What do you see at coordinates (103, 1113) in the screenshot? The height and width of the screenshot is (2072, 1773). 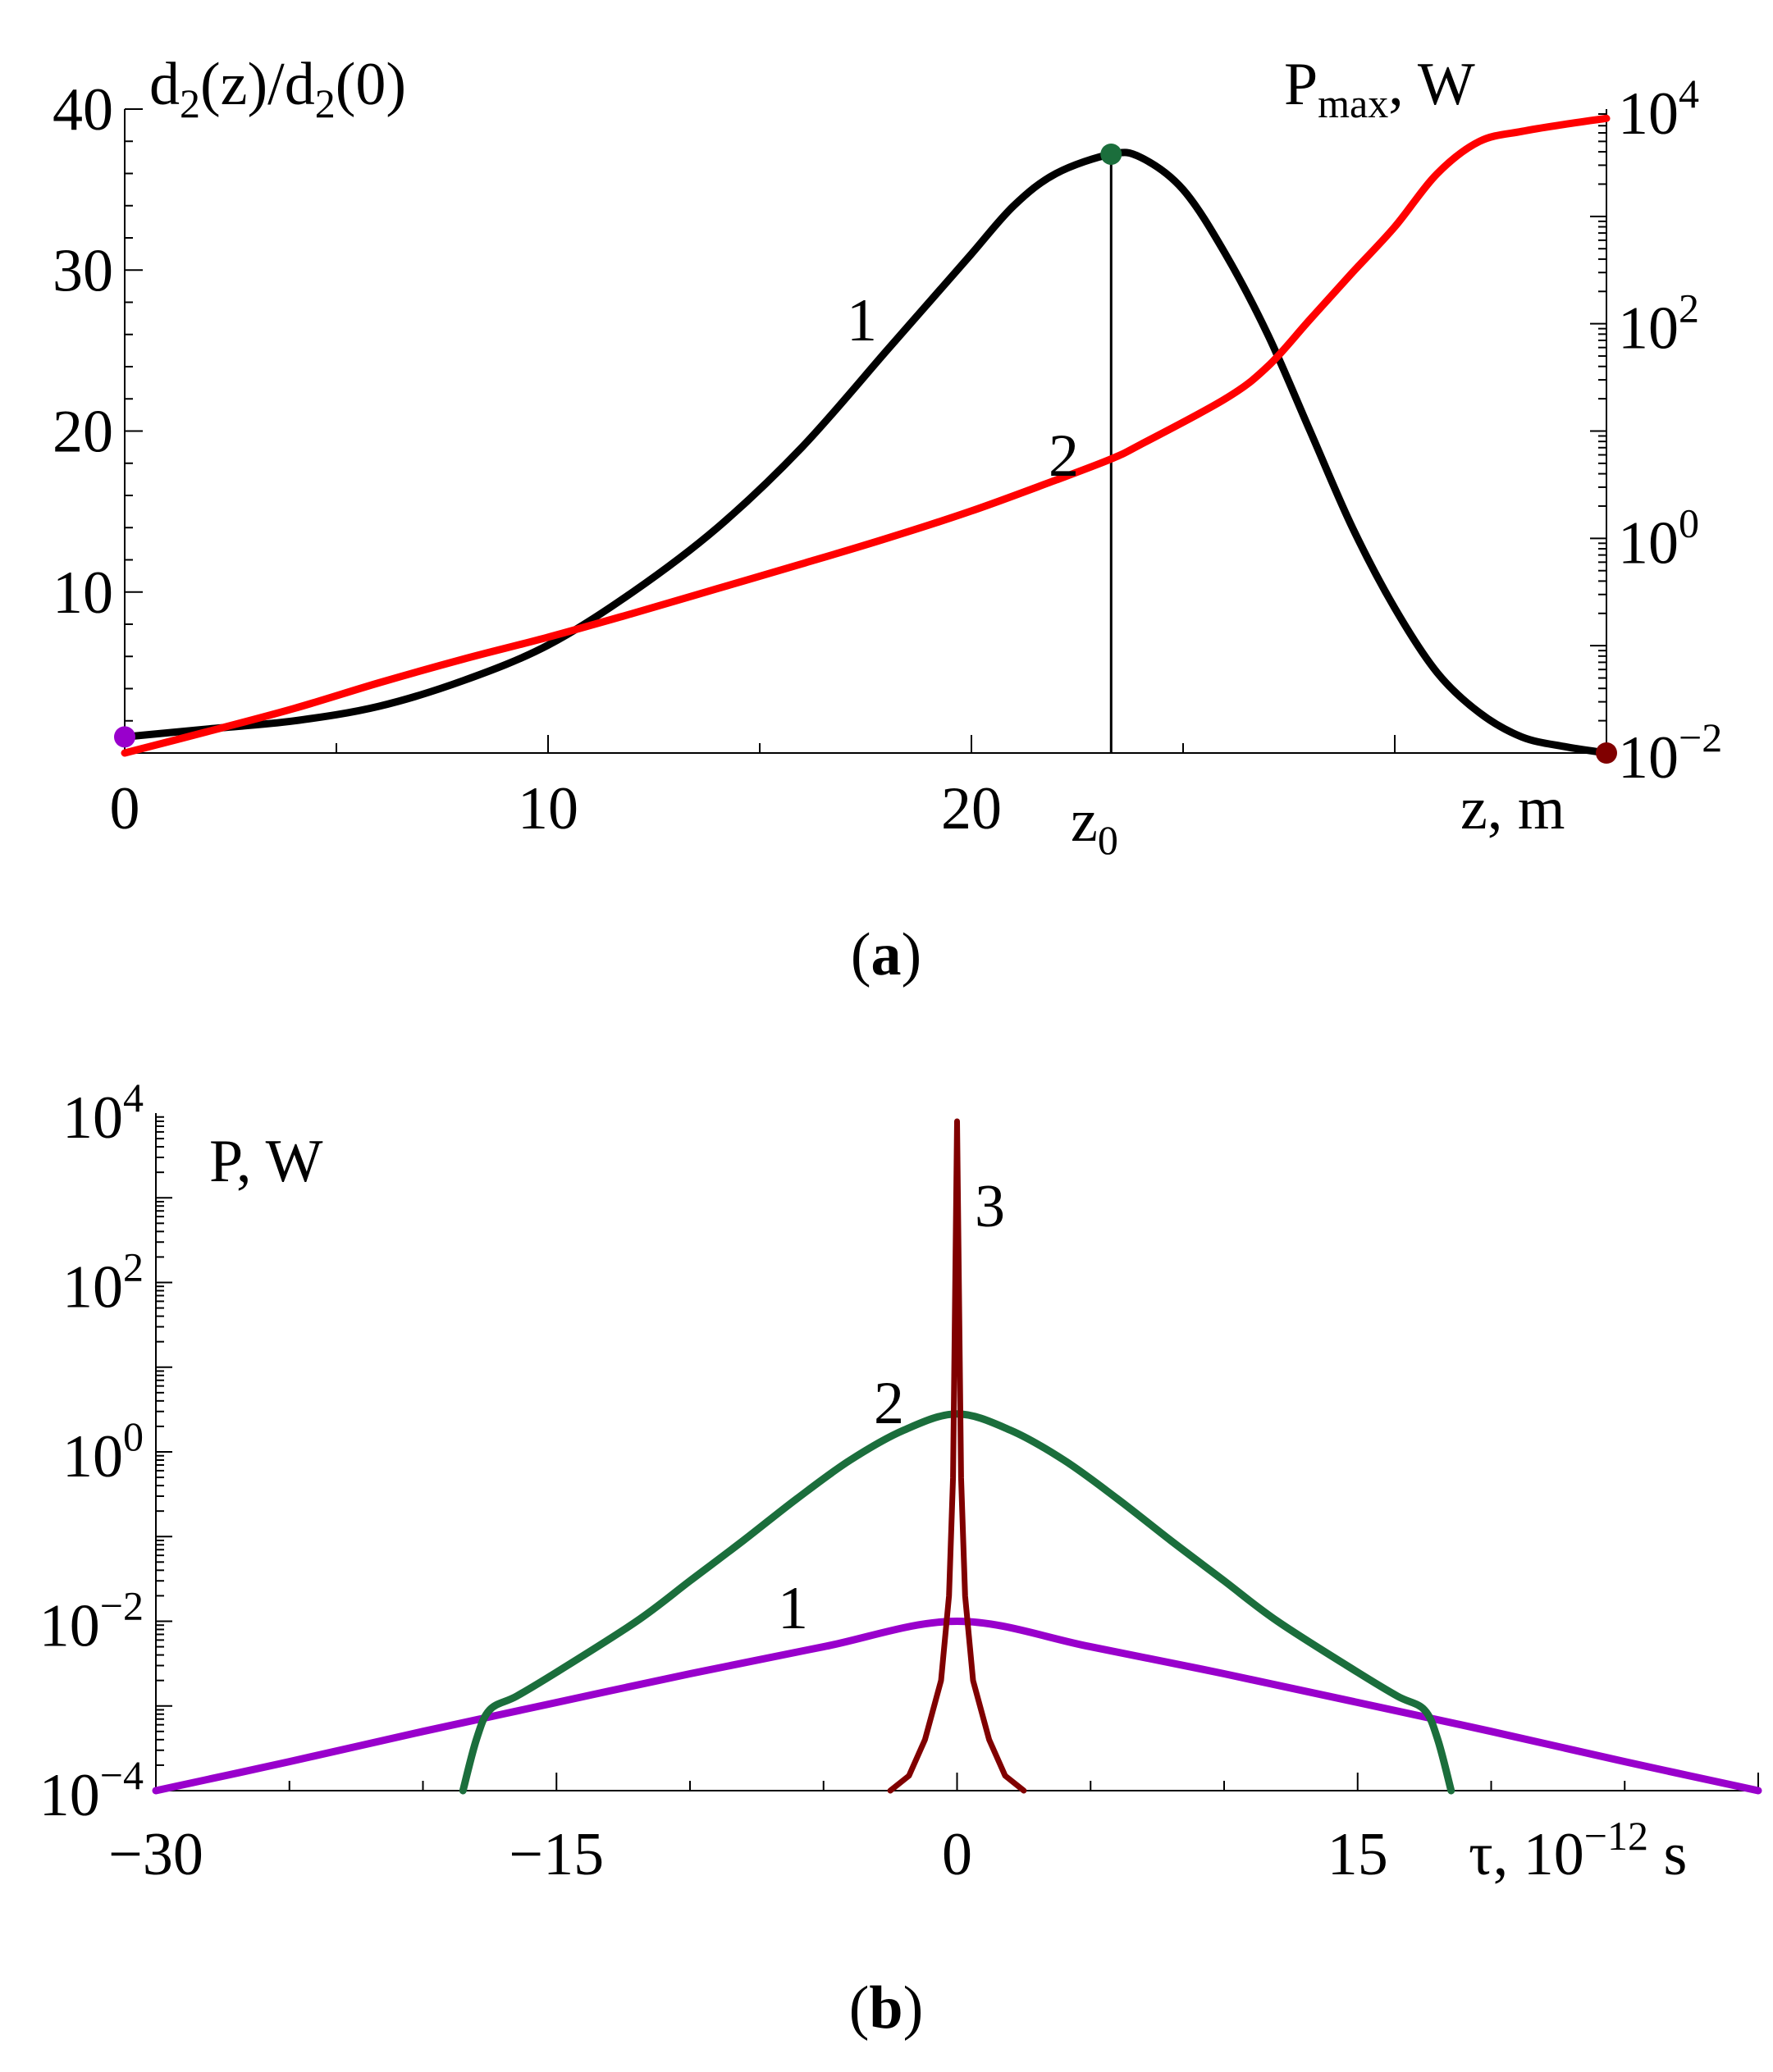 I see `panel-b-y-tick-label: 10⁴` at bounding box center [103, 1113].